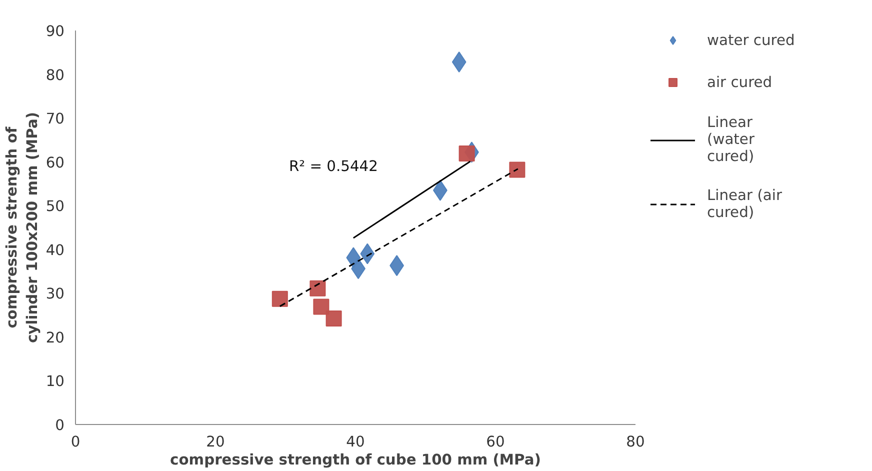  Describe the element at coordinates (730, 139) in the screenshot. I see `legend-label: Linear (water cured)` at that location.